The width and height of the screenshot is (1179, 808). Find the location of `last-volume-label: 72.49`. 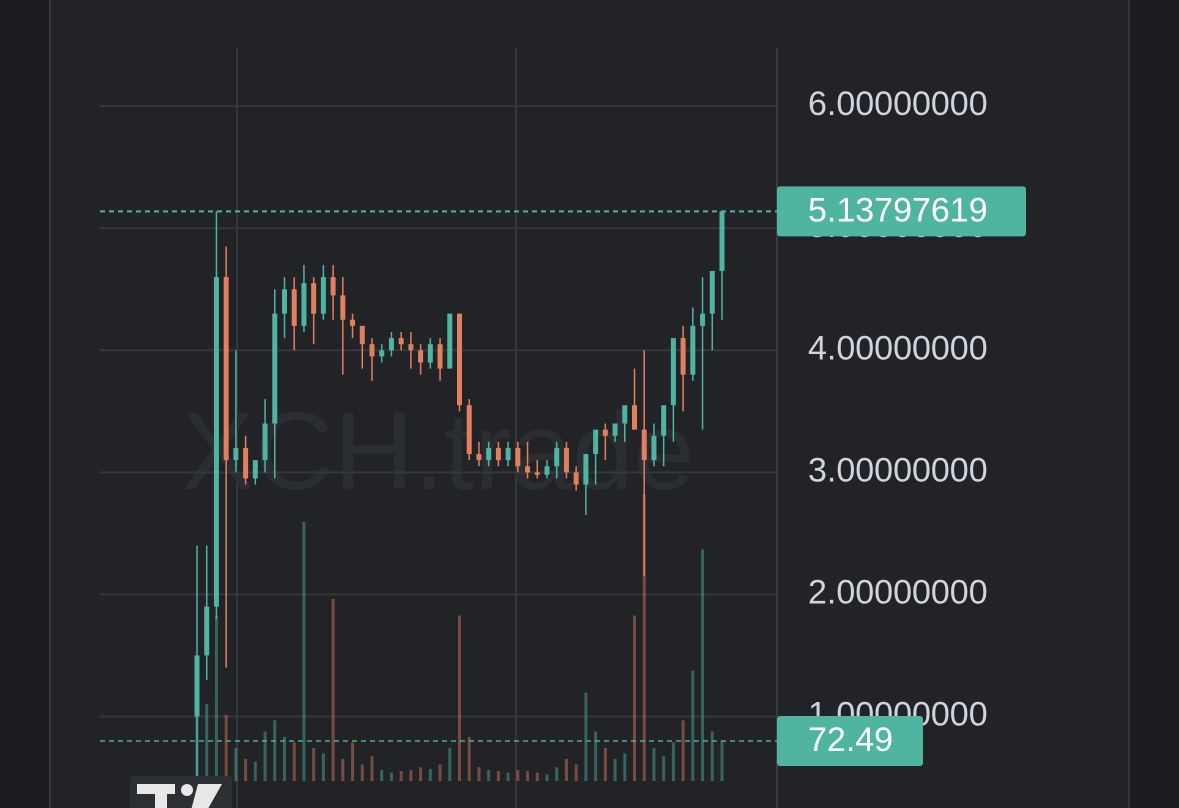

last-volume-label: 72.49 is located at coordinates (850, 740).